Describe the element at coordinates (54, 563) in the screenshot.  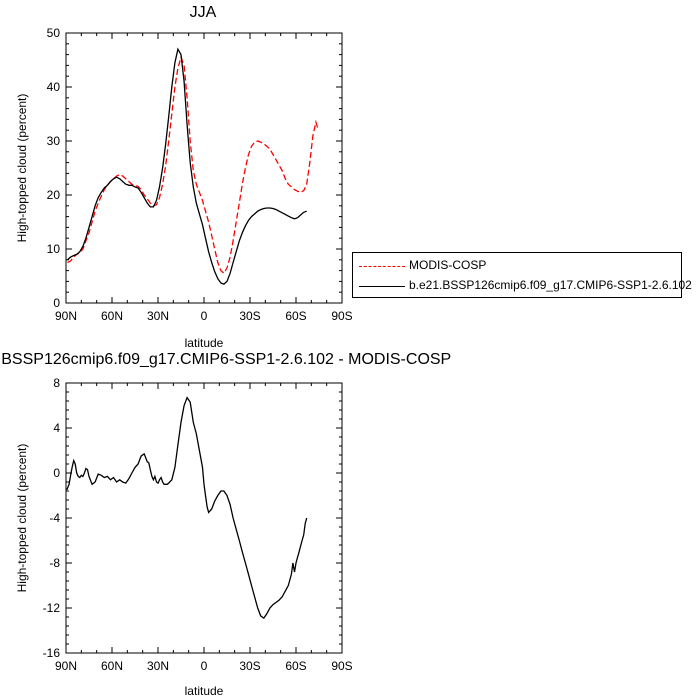
I see `bottom-y-tick-label: -8` at that location.